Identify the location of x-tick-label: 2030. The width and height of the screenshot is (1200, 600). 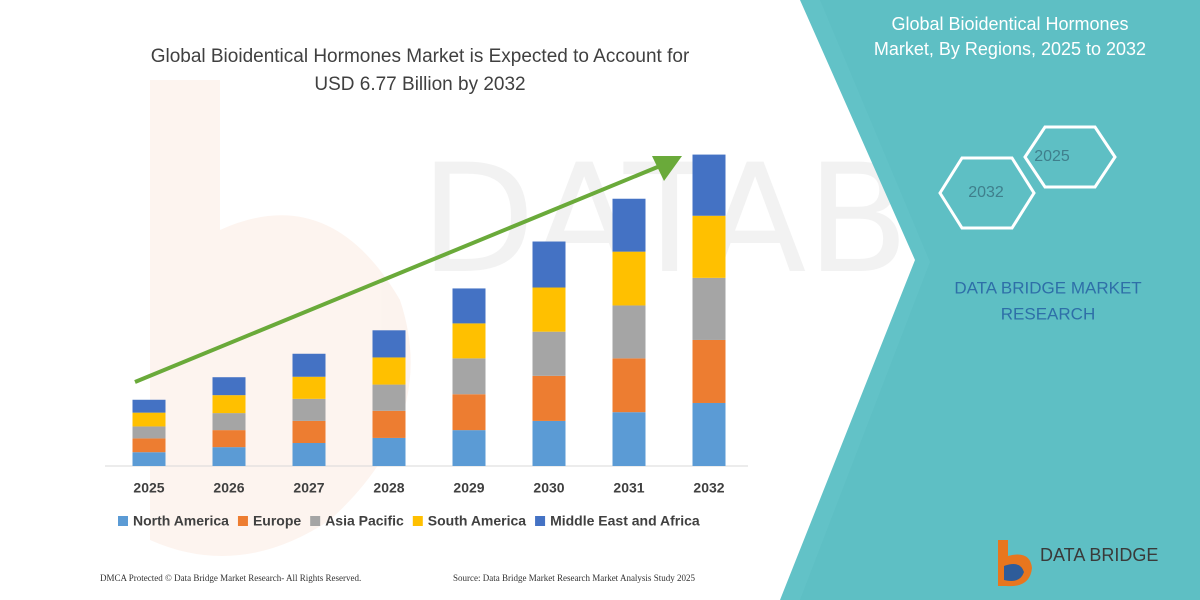
(548, 488).